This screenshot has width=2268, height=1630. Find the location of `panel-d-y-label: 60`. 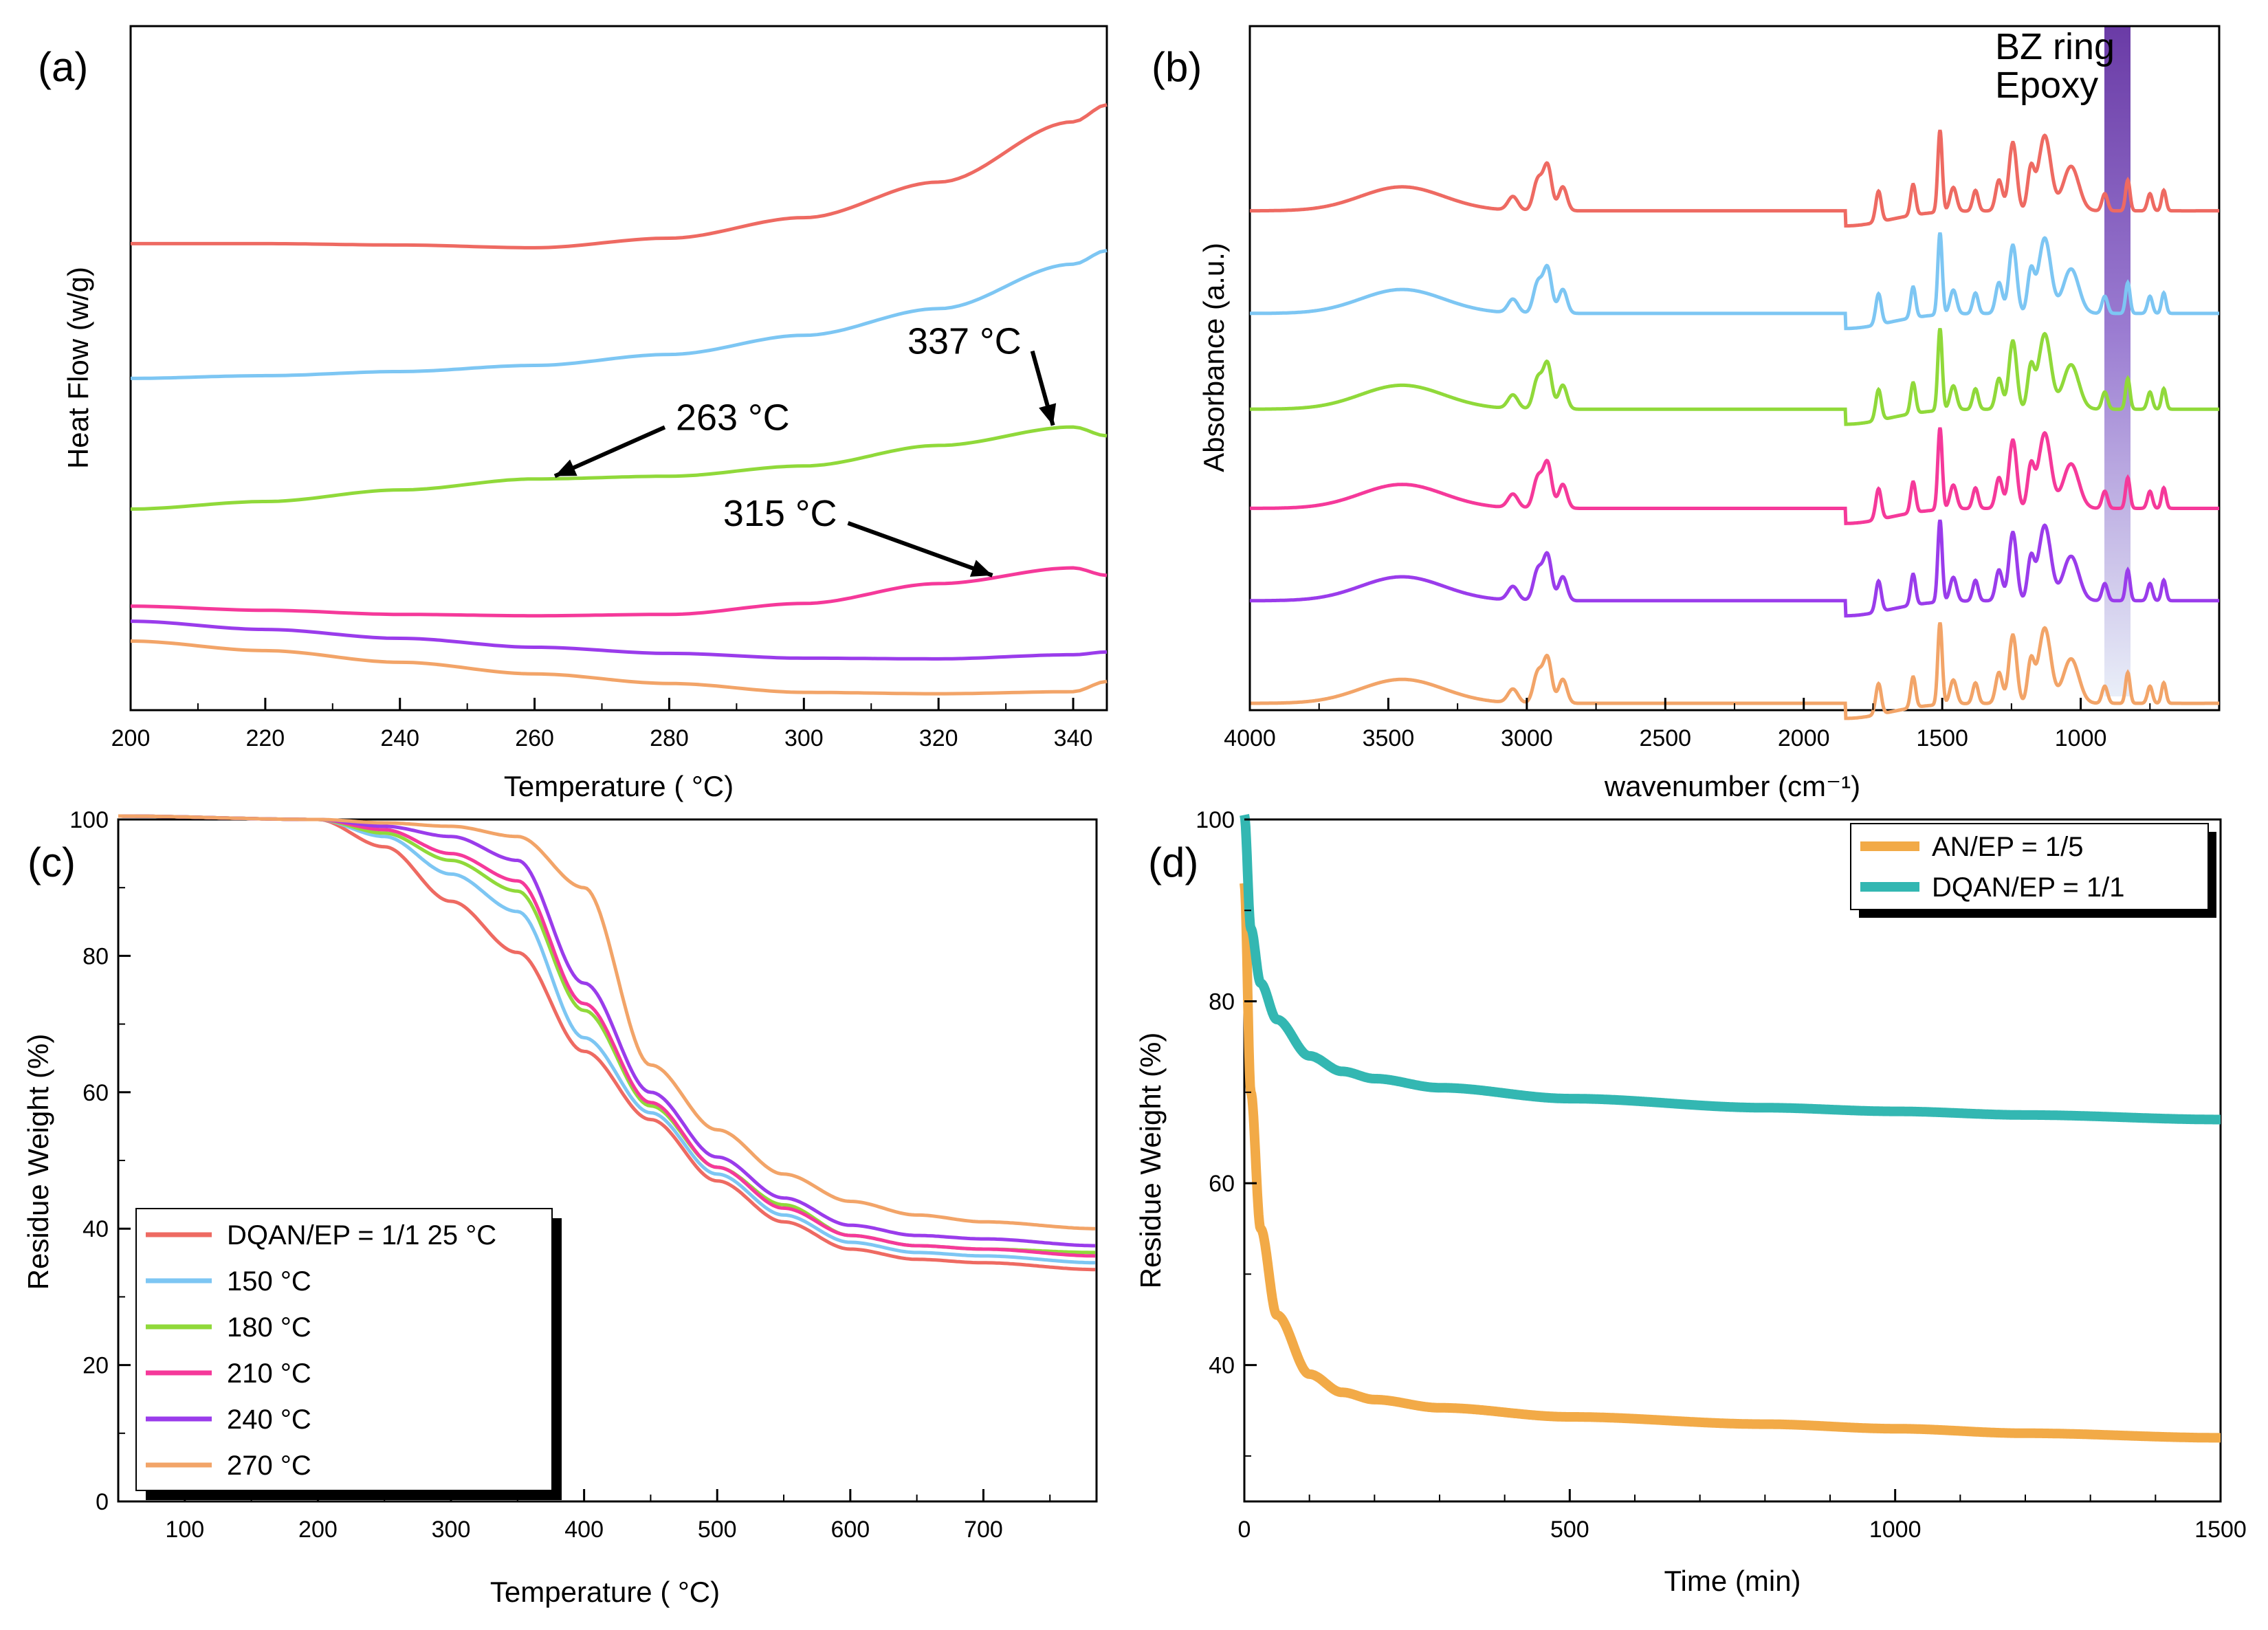

panel-d-y-label: 60 is located at coordinates (1222, 1184).